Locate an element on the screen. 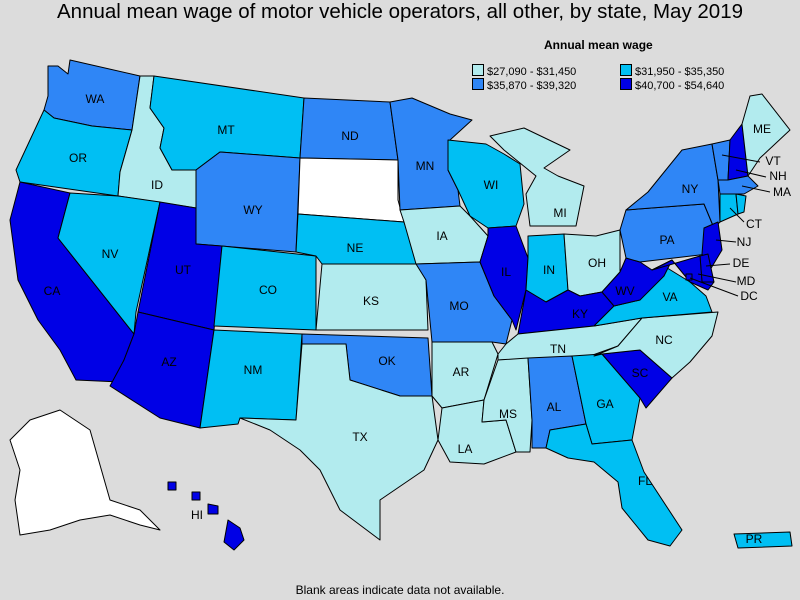 This screenshot has height=600, width=800. state-ri is located at coordinates (741, 204).